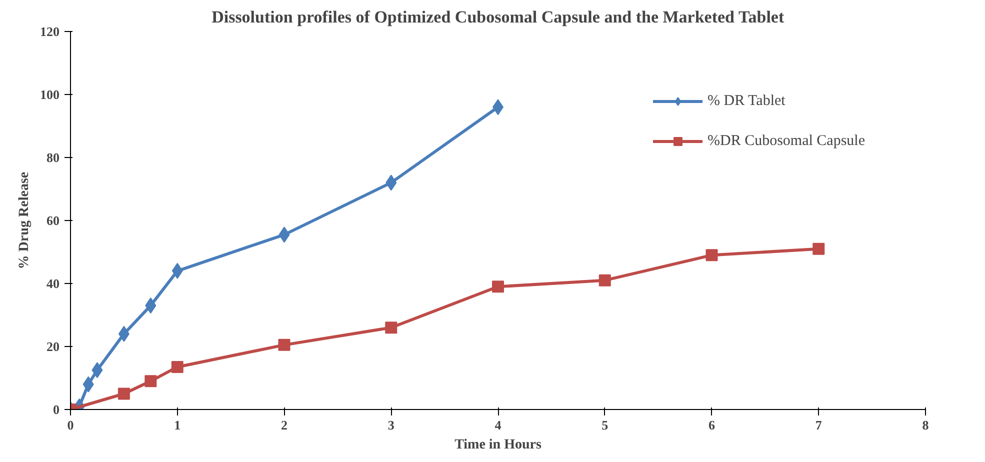  I want to click on y-tick-label: 100, so click(50, 94).